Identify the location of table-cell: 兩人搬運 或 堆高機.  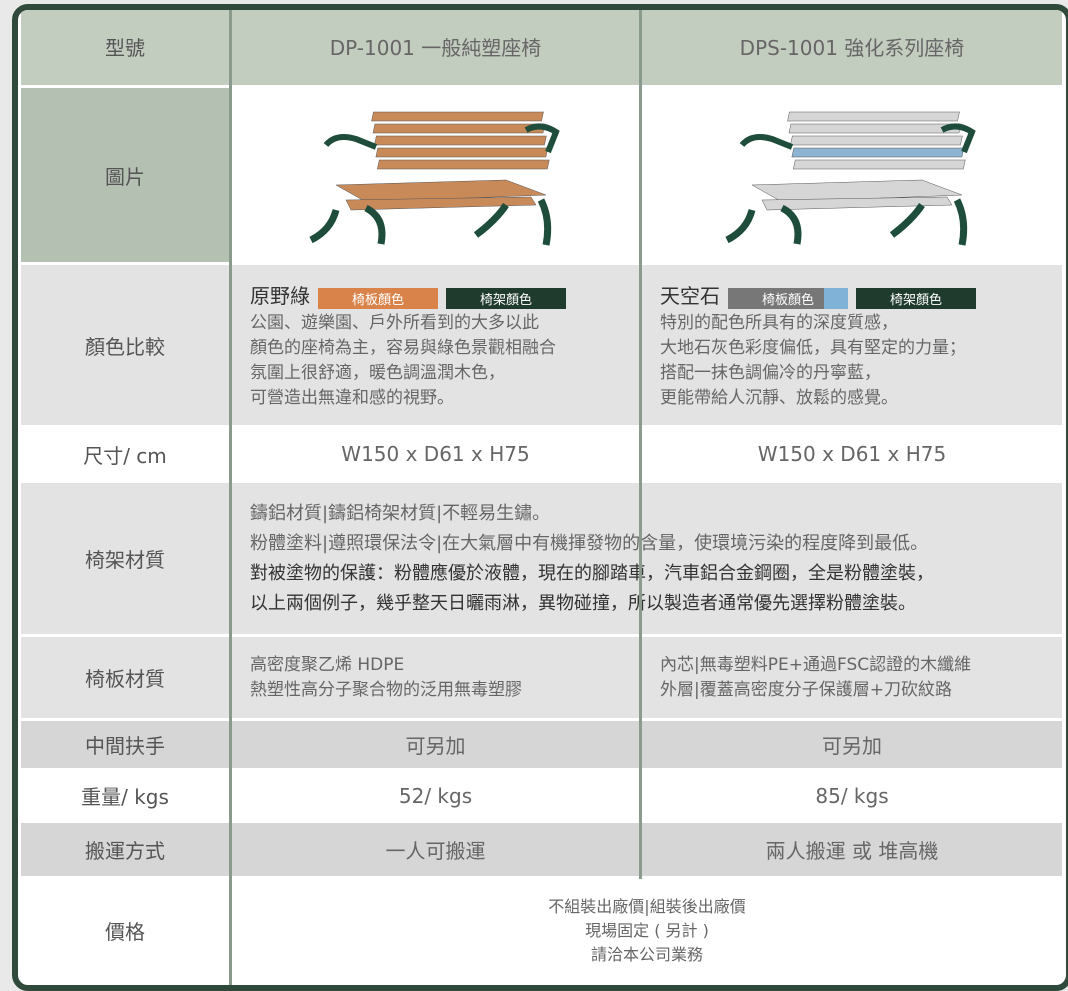
(852, 849).